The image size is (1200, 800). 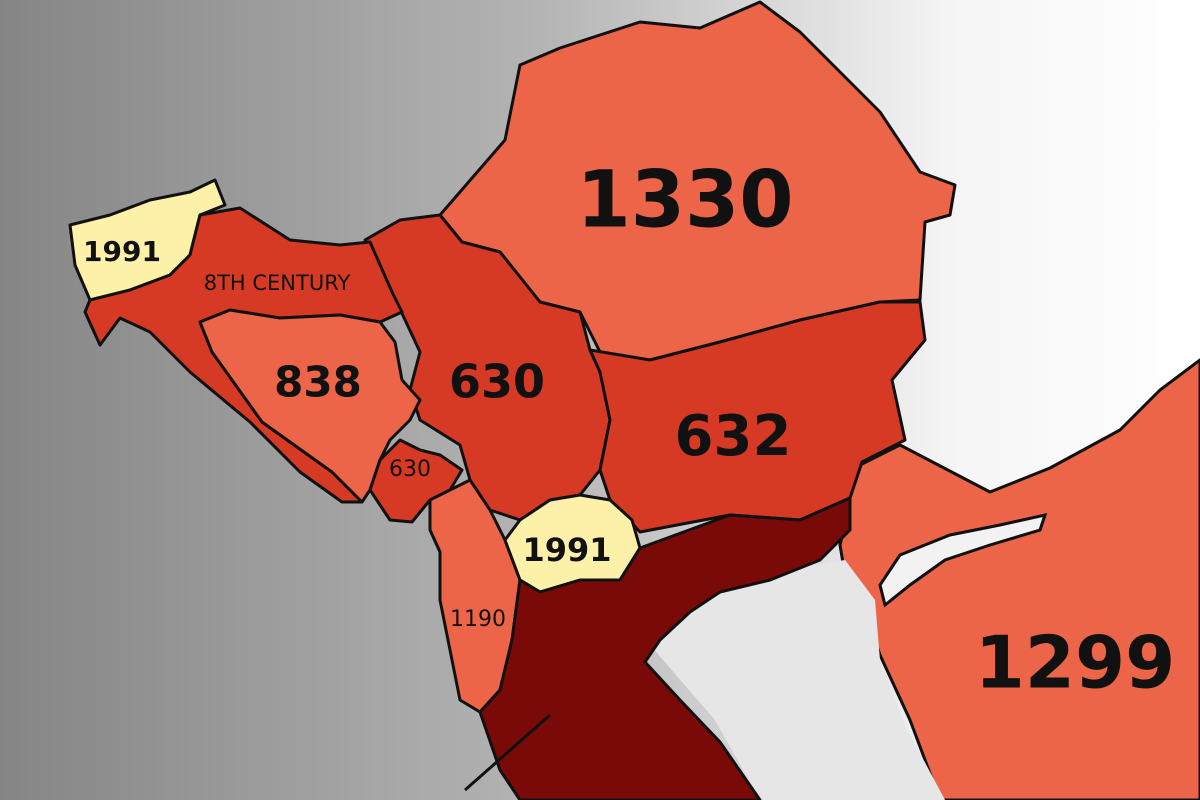 I want to click on marmara-sea, so click(x=963, y=560).